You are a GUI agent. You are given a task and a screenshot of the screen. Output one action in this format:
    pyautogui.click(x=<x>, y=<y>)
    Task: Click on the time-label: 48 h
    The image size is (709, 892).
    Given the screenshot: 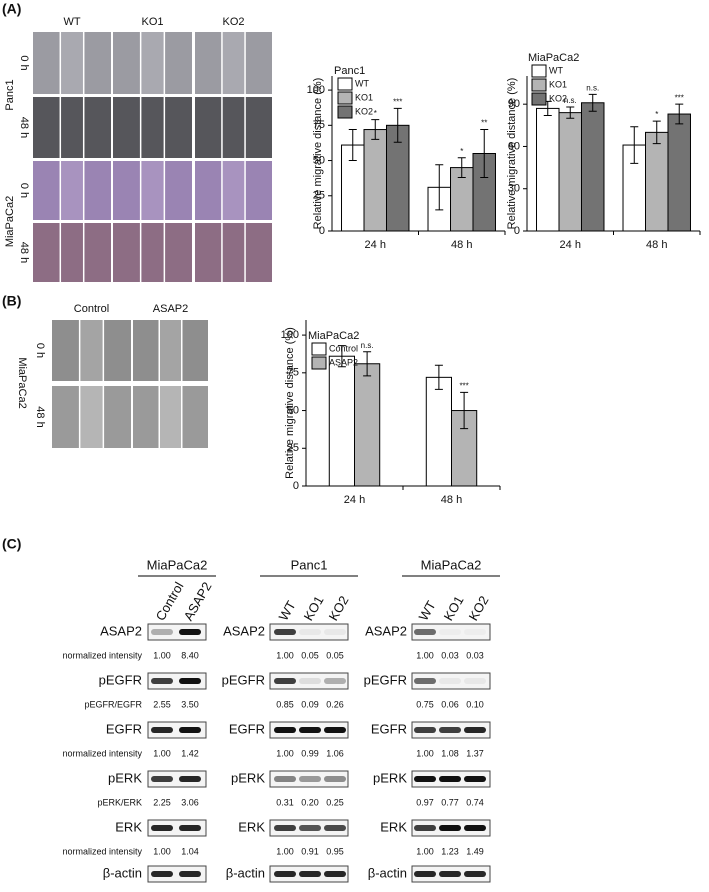 What is the action you would take?
    pyautogui.click(x=24, y=252)
    